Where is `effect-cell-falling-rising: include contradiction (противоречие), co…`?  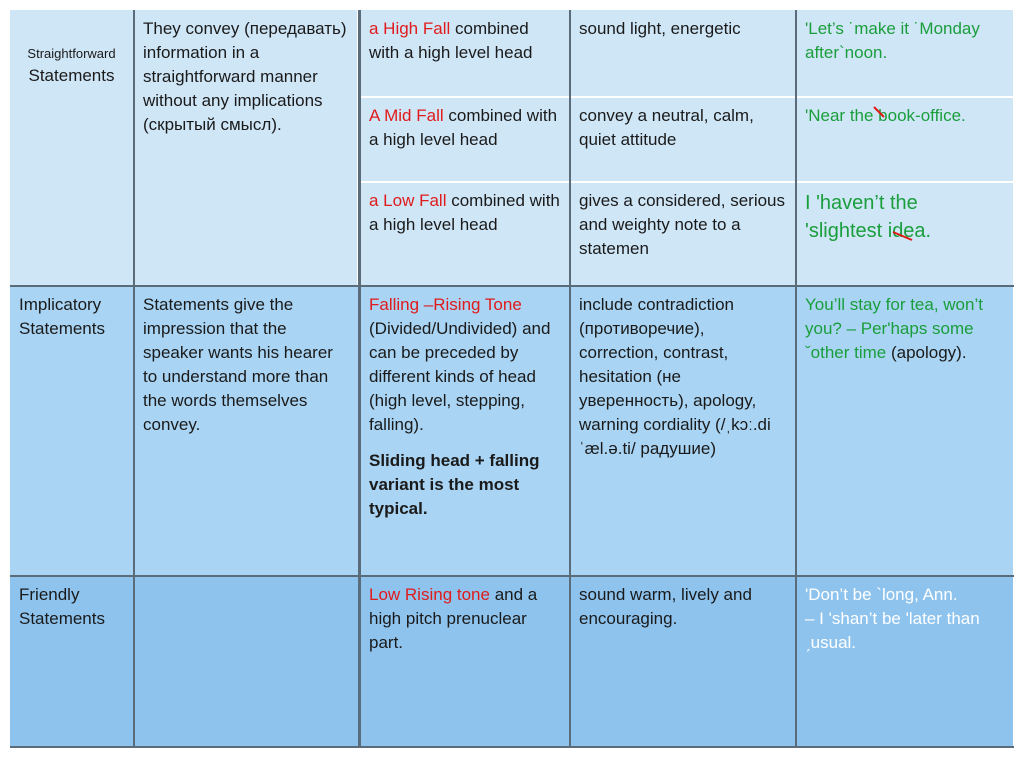
effect-cell-falling-rising: include contradiction (противоречие), co… is located at coordinates (683, 431).